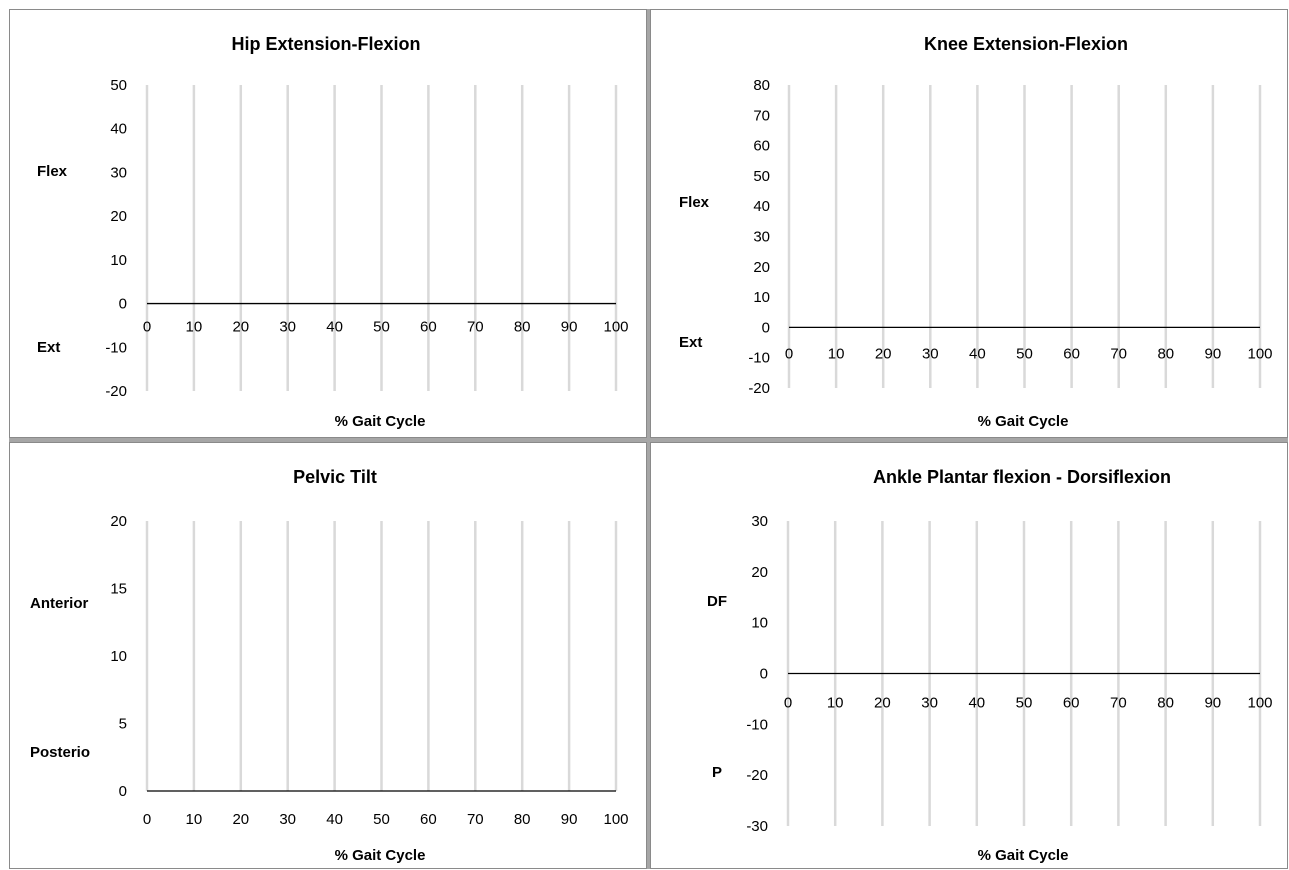 The width and height of the screenshot is (1289, 870). What do you see at coordinates (60, 752) in the screenshot?
I see `side-label-posterior: Posterio` at bounding box center [60, 752].